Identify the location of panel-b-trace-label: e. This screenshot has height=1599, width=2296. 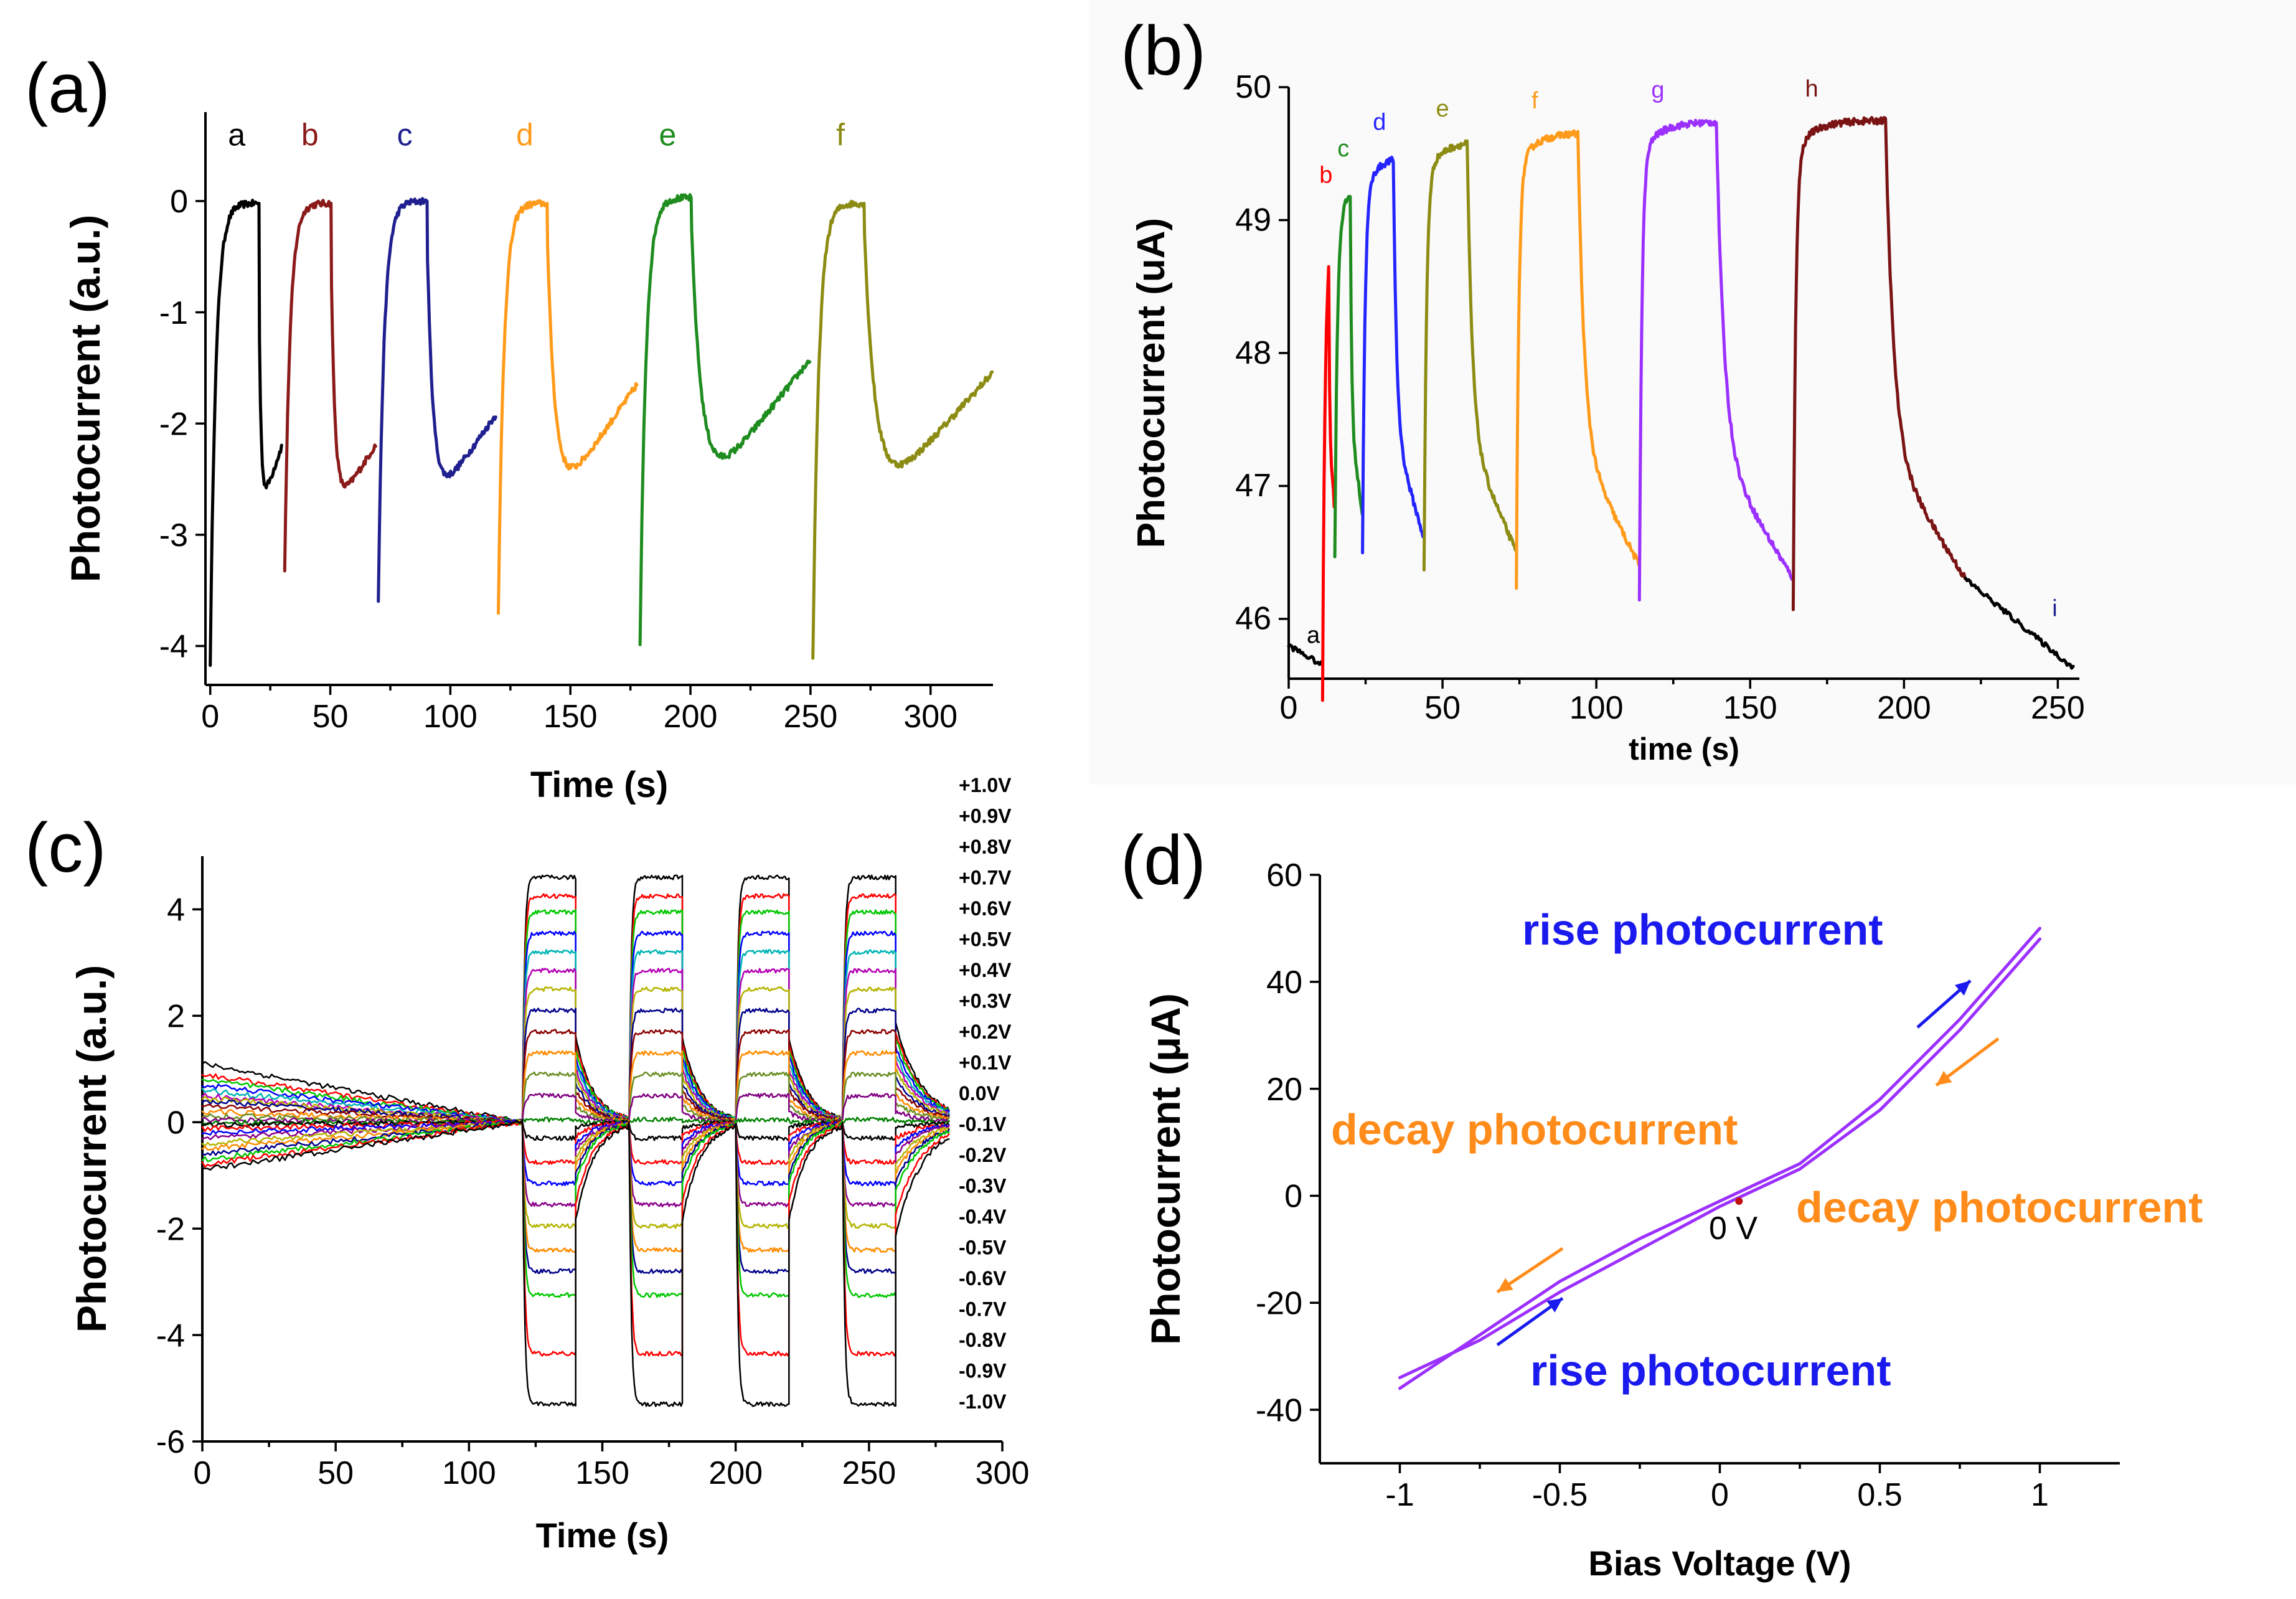
(1442, 109).